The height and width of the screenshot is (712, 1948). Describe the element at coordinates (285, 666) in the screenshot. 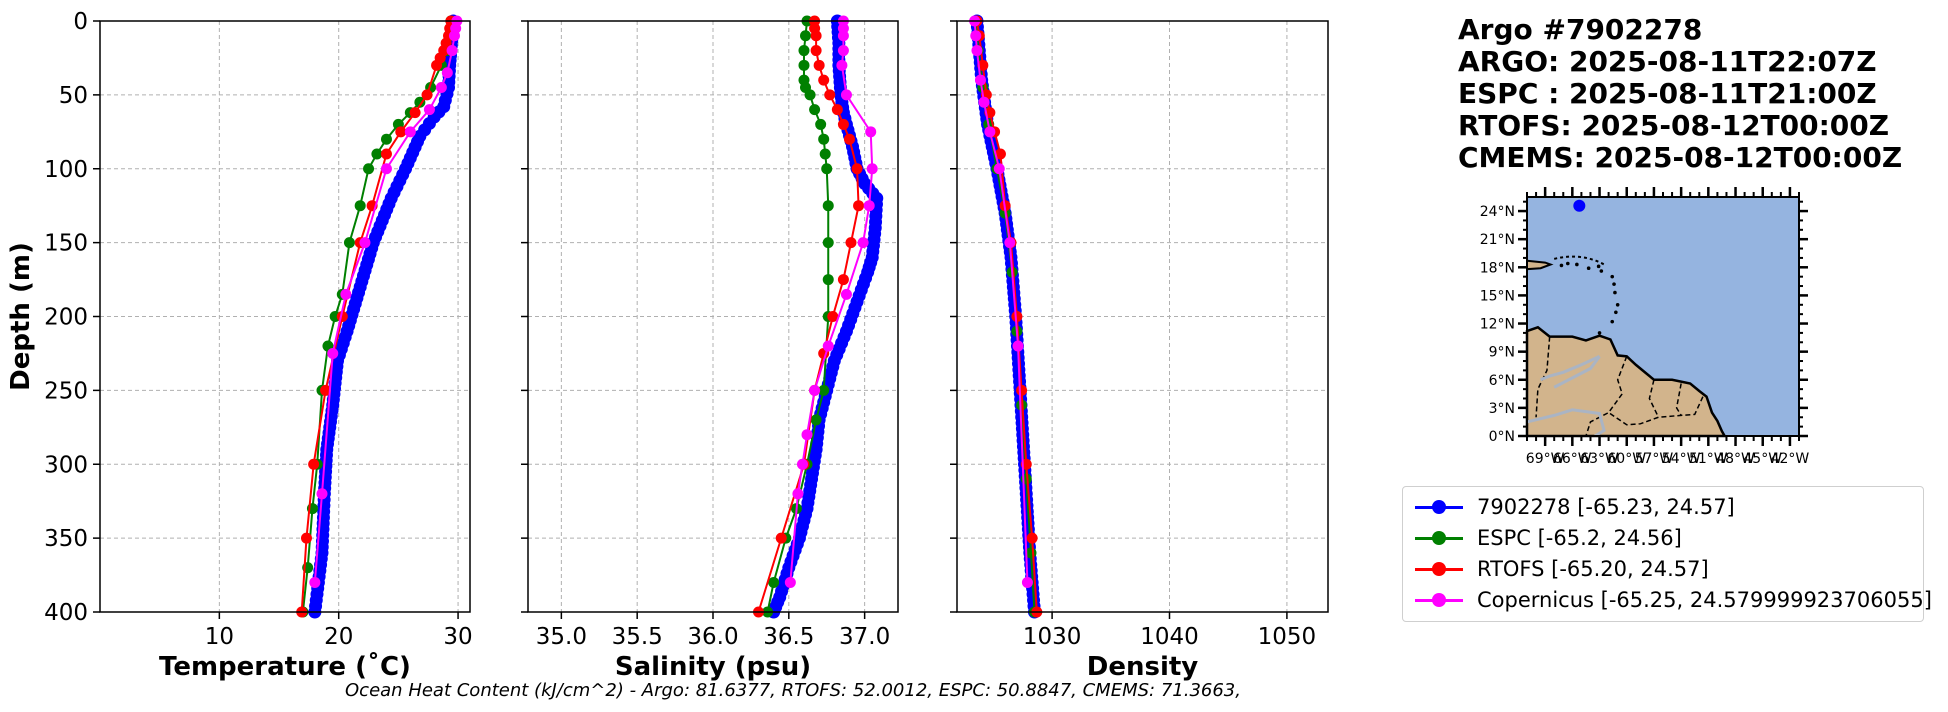

I see `x-axis-label: Temperature (˚C)` at that location.